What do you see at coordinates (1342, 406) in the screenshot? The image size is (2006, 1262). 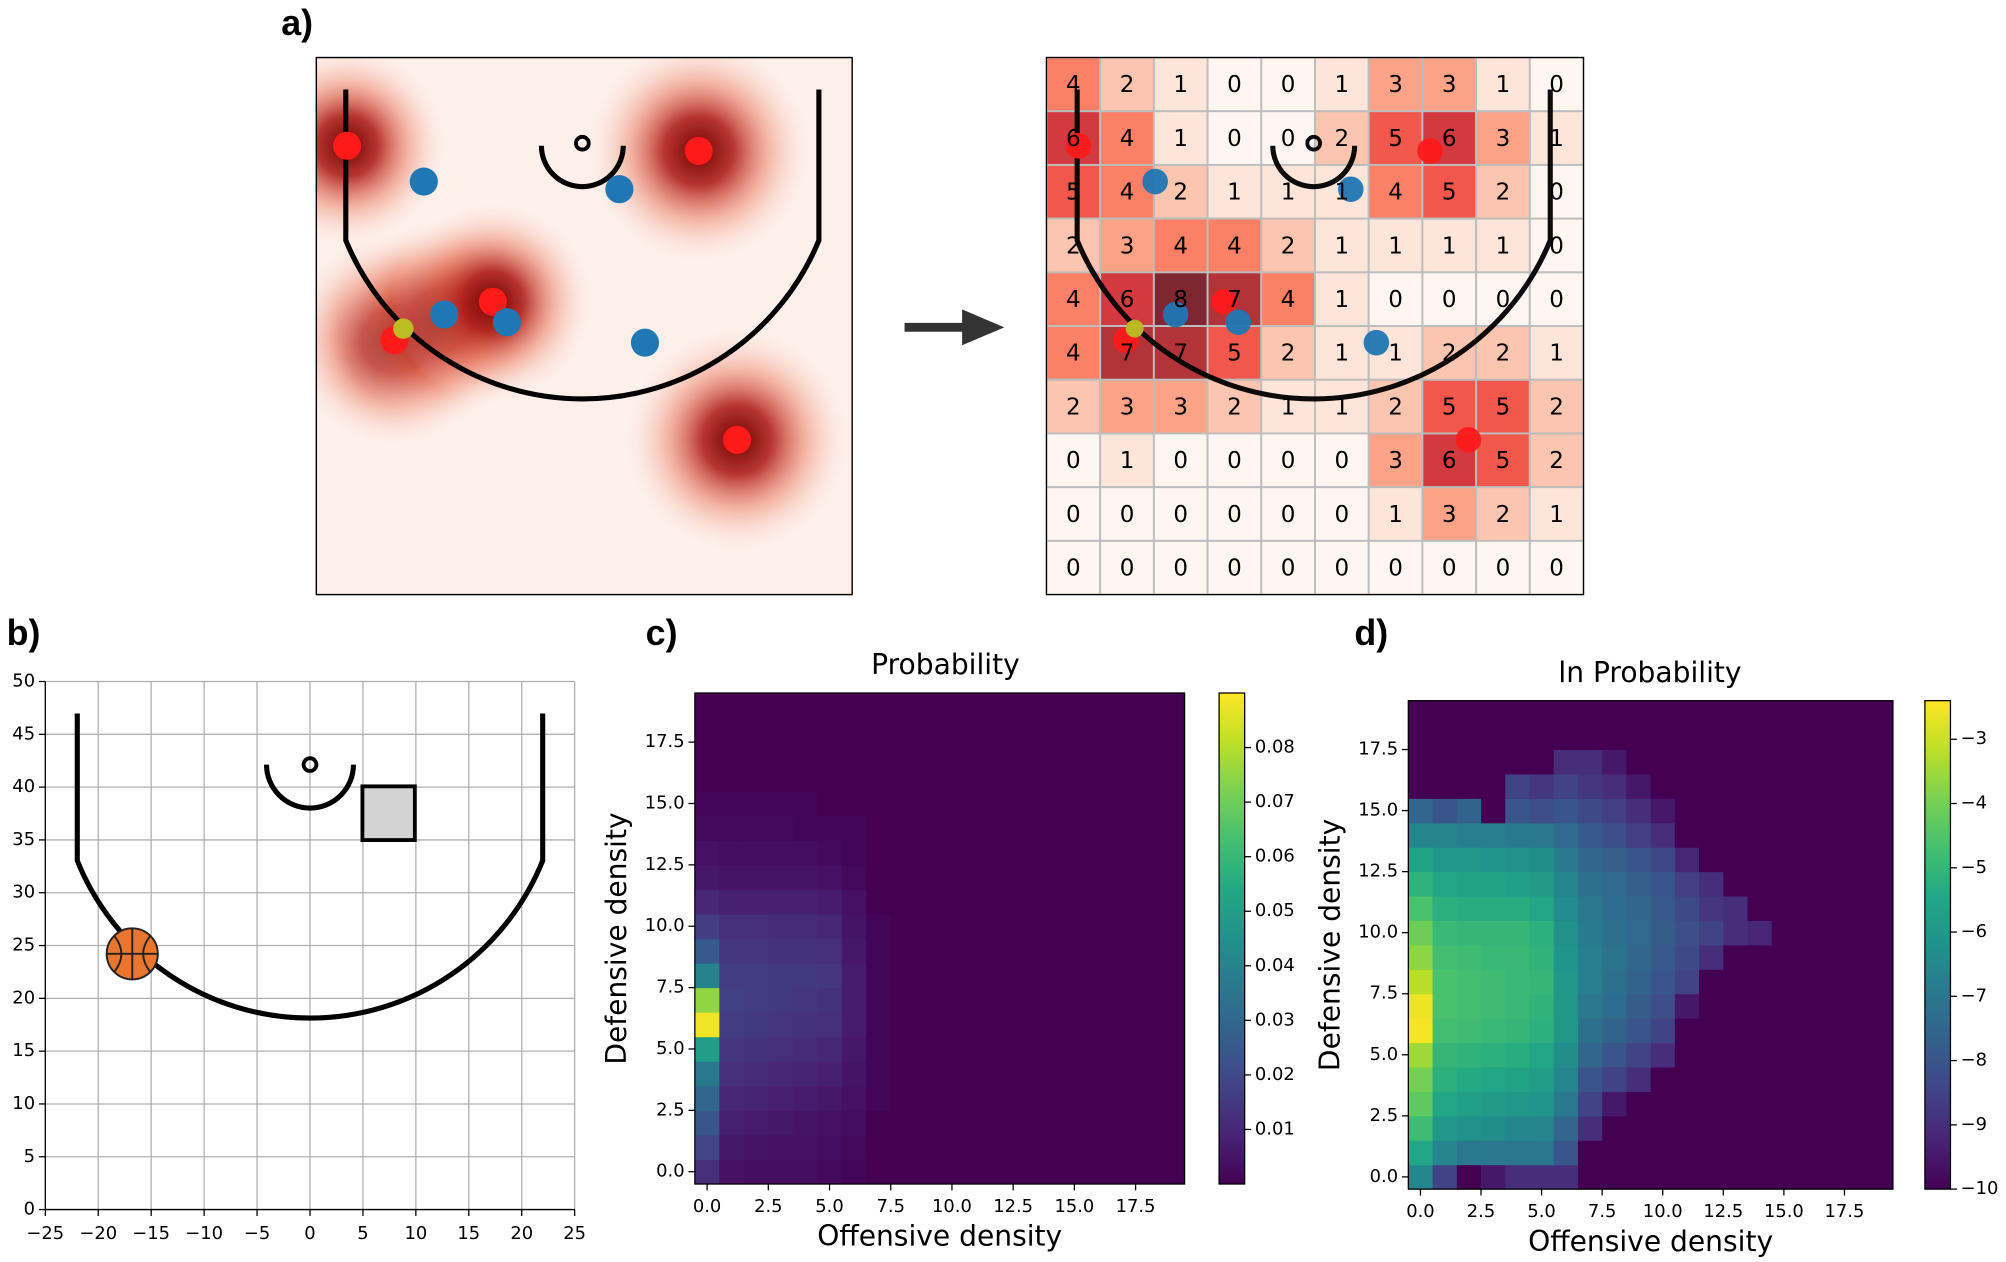 I see `grid-cell` at bounding box center [1342, 406].